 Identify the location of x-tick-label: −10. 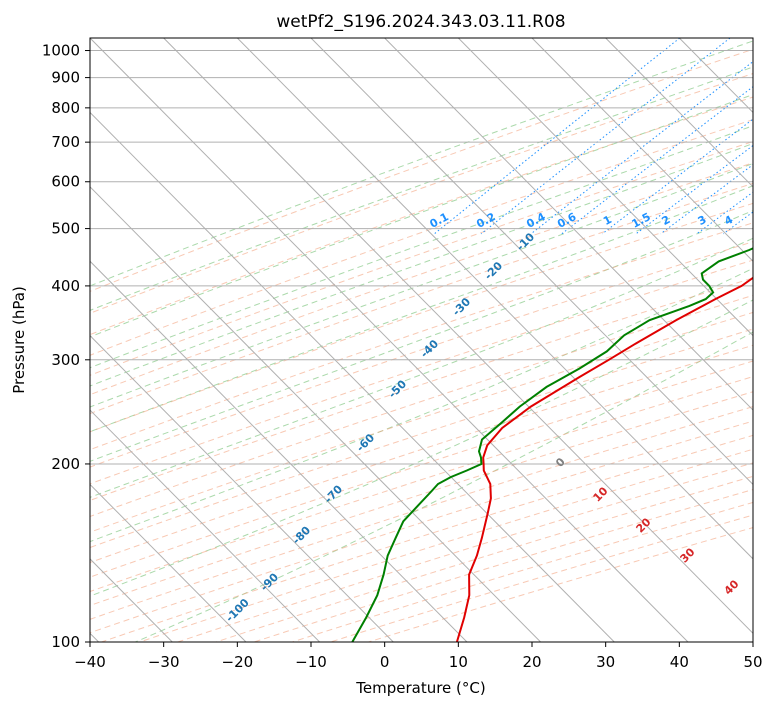
(311, 662).